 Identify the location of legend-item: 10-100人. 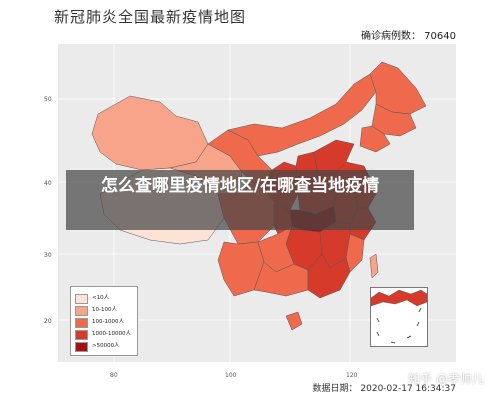
(106, 311).